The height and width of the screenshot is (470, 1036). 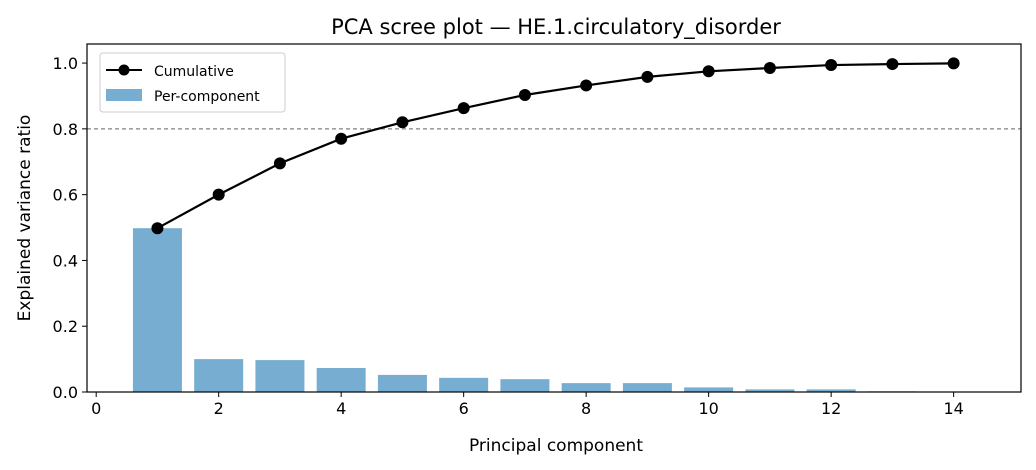 I want to click on x-tick-label: 14, so click(x=953, y=408).